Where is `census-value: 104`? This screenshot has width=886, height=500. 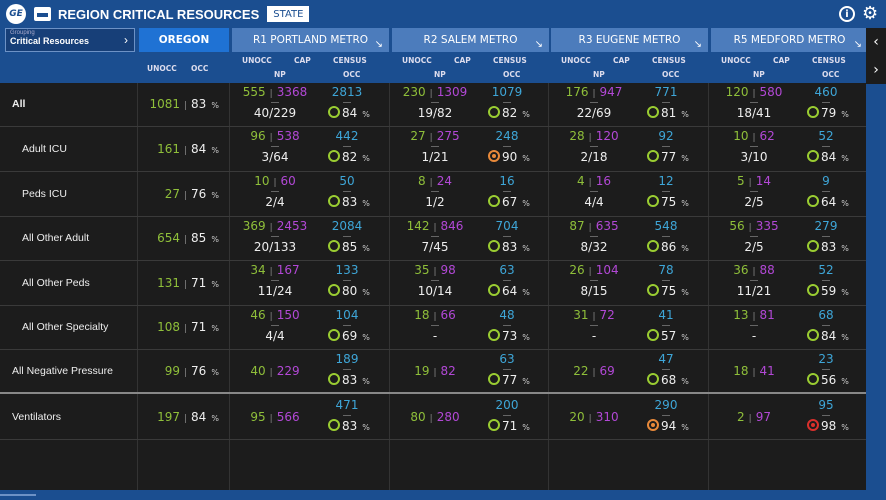 census-value: 104 is located at coordinates (347, 315).